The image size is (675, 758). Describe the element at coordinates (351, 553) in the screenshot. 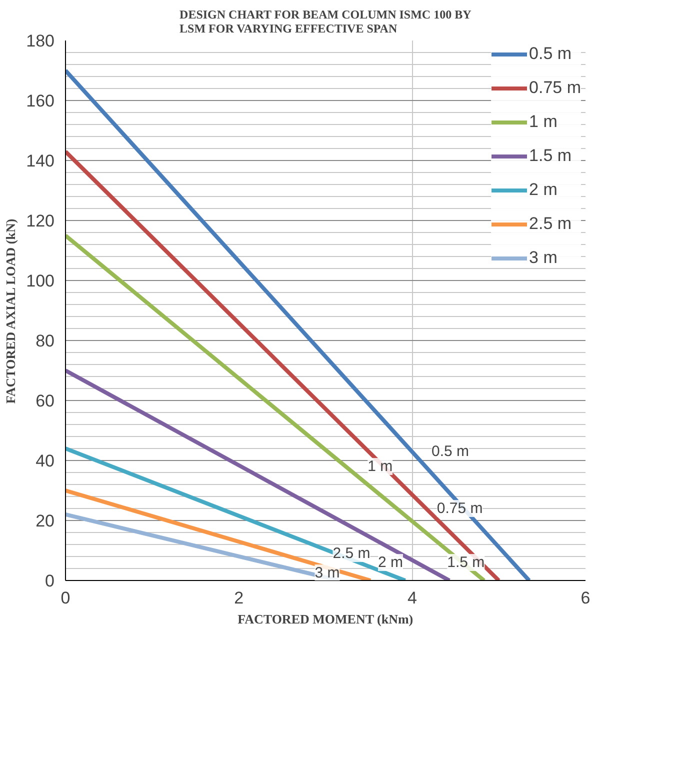

I see `annotation: 2.5 m` at that location.